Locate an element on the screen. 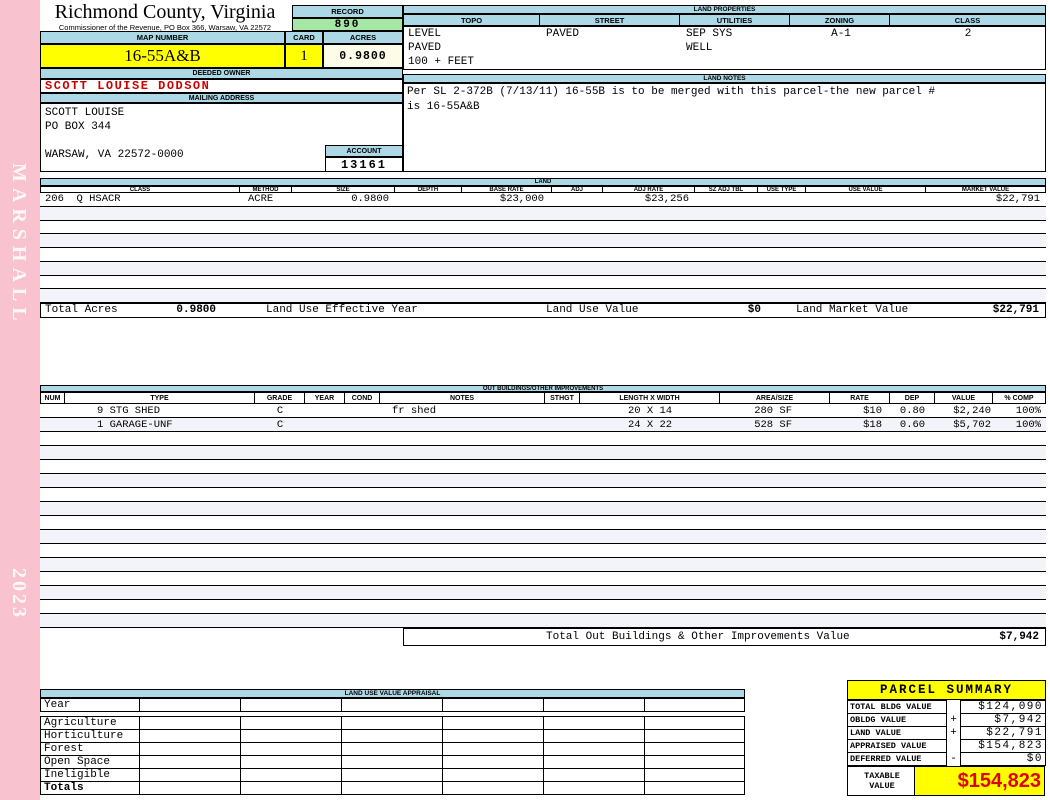  col-utilities: UTILITIES is located at coordinates (735, 20).